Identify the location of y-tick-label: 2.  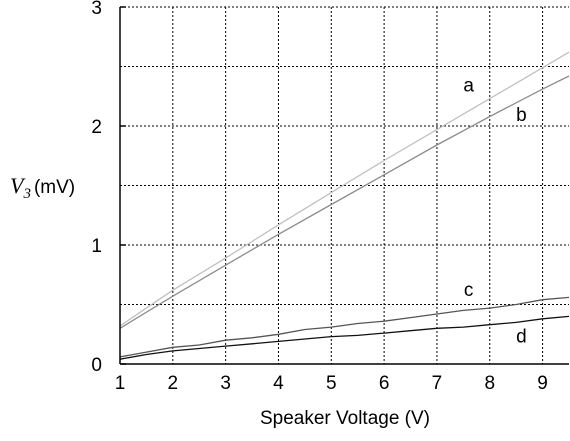
(96, 127).